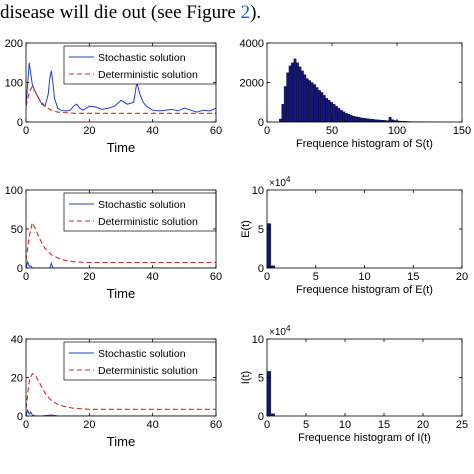 The width and height of the screenshot is (474, 474). What do you see at coordinates (252, 44) in the screenshot?
I see `y-tick-label: 4000` at bounding box center [252, 44].